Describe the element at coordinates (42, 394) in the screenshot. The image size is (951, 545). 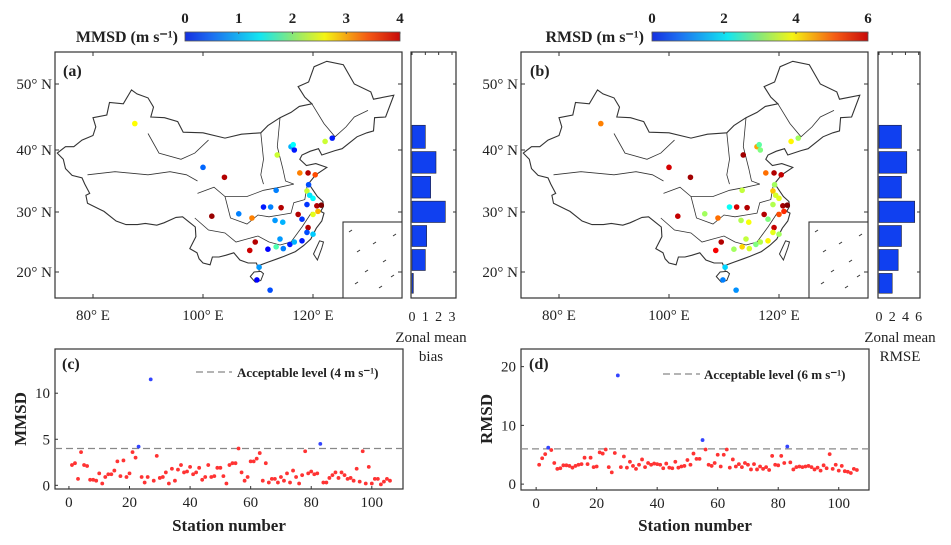
I see `y-tick-label: 10` at that location.